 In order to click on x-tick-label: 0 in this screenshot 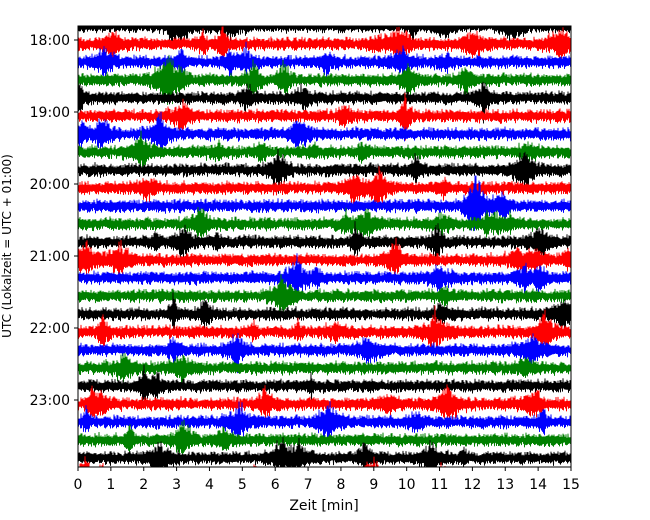, I will do `click(78, 485)`.